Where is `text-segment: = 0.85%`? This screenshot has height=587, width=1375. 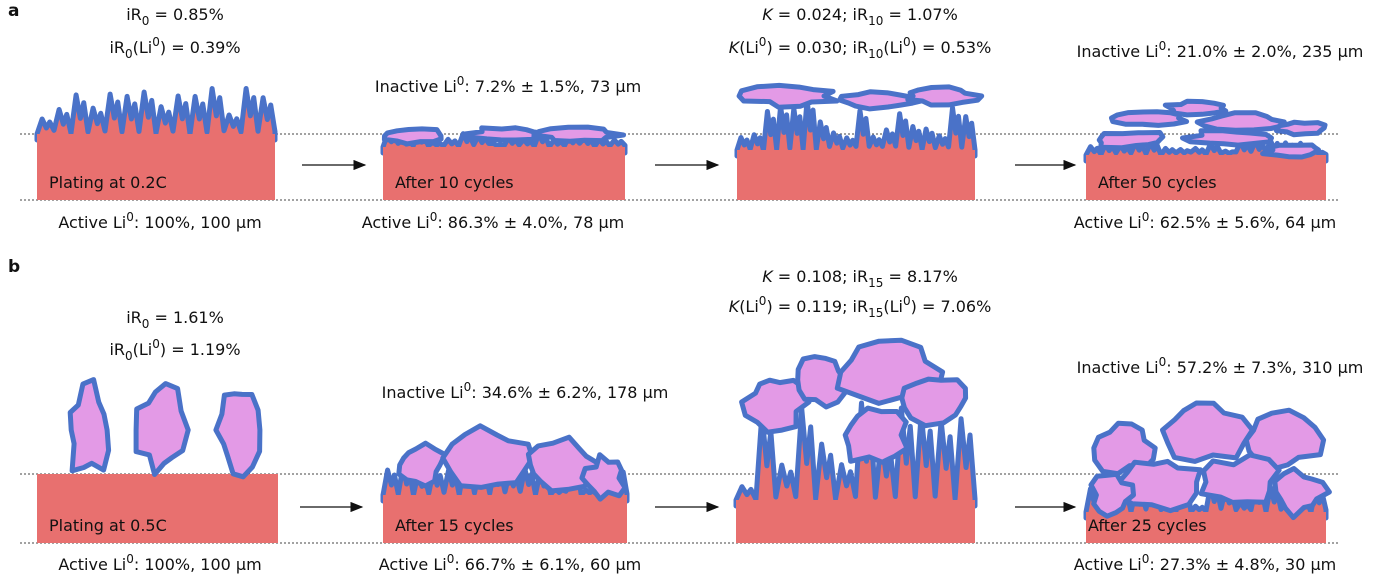 text-segment: = 0.85% is located at coordinates (186, 14).